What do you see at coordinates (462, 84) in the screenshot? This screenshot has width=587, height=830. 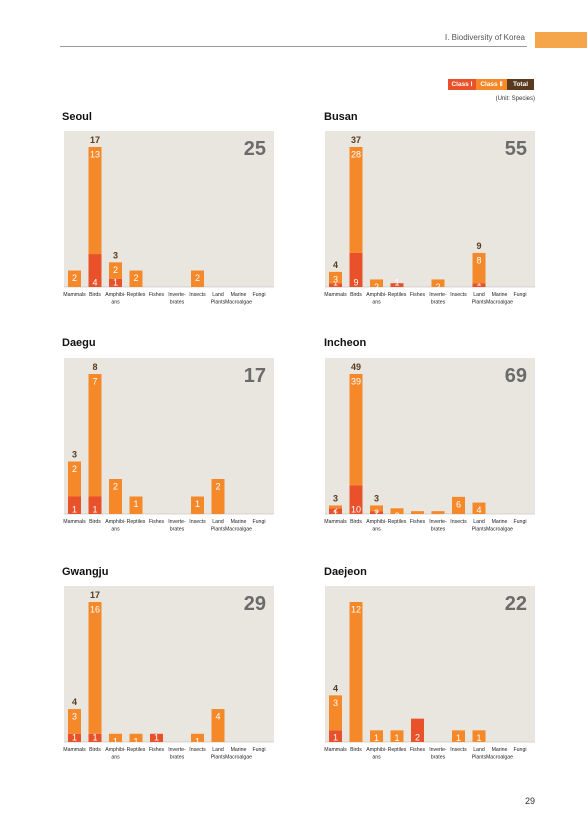 I see `legend-class1: Class Ⅰ` at bounding box center [462, 84].